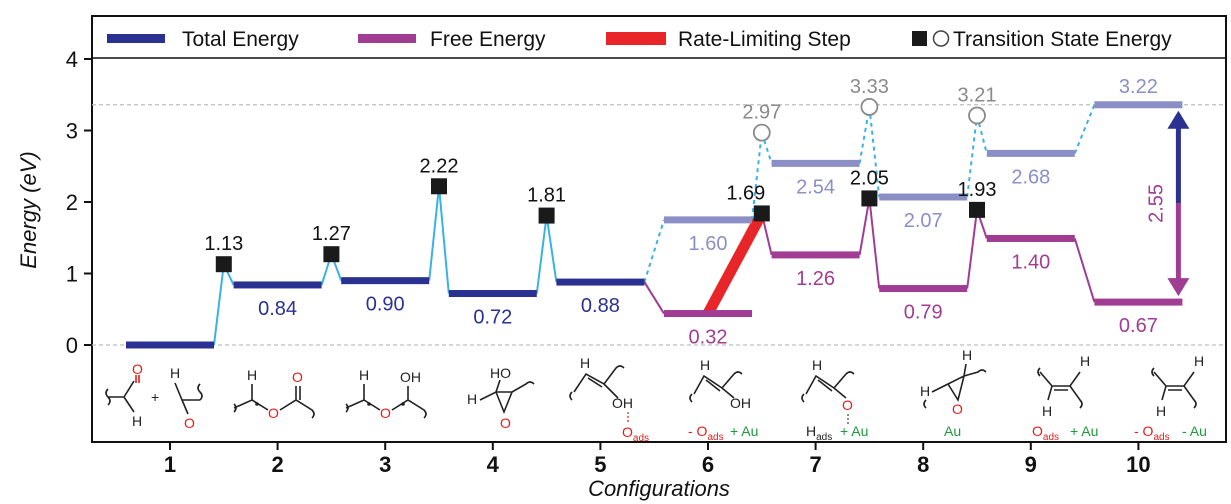 This screenshot has width=1231, height=504. I want to click on ts-filled-2.5, so click(331, 254).